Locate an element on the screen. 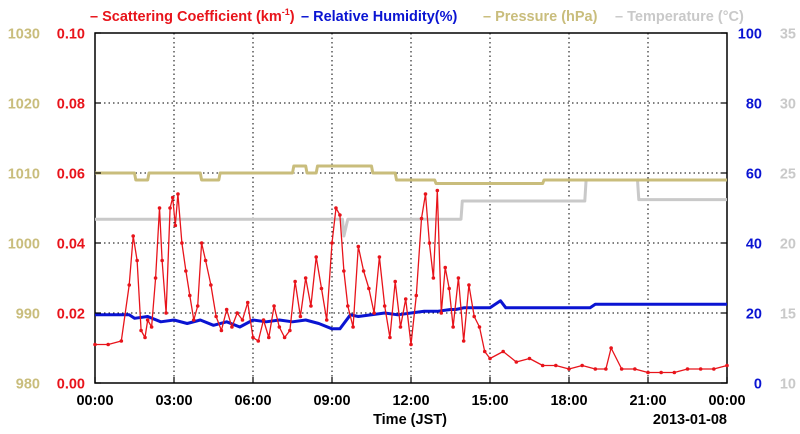 This screenshot has height=434, width=800. humidity-axis-tick-label: 60 is located at coordinates (754, 175).